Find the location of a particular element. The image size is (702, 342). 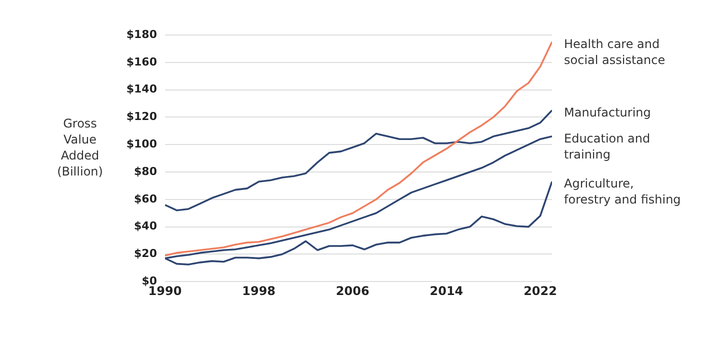

y-tick-label: $40 is located at coordinates (146, 226).